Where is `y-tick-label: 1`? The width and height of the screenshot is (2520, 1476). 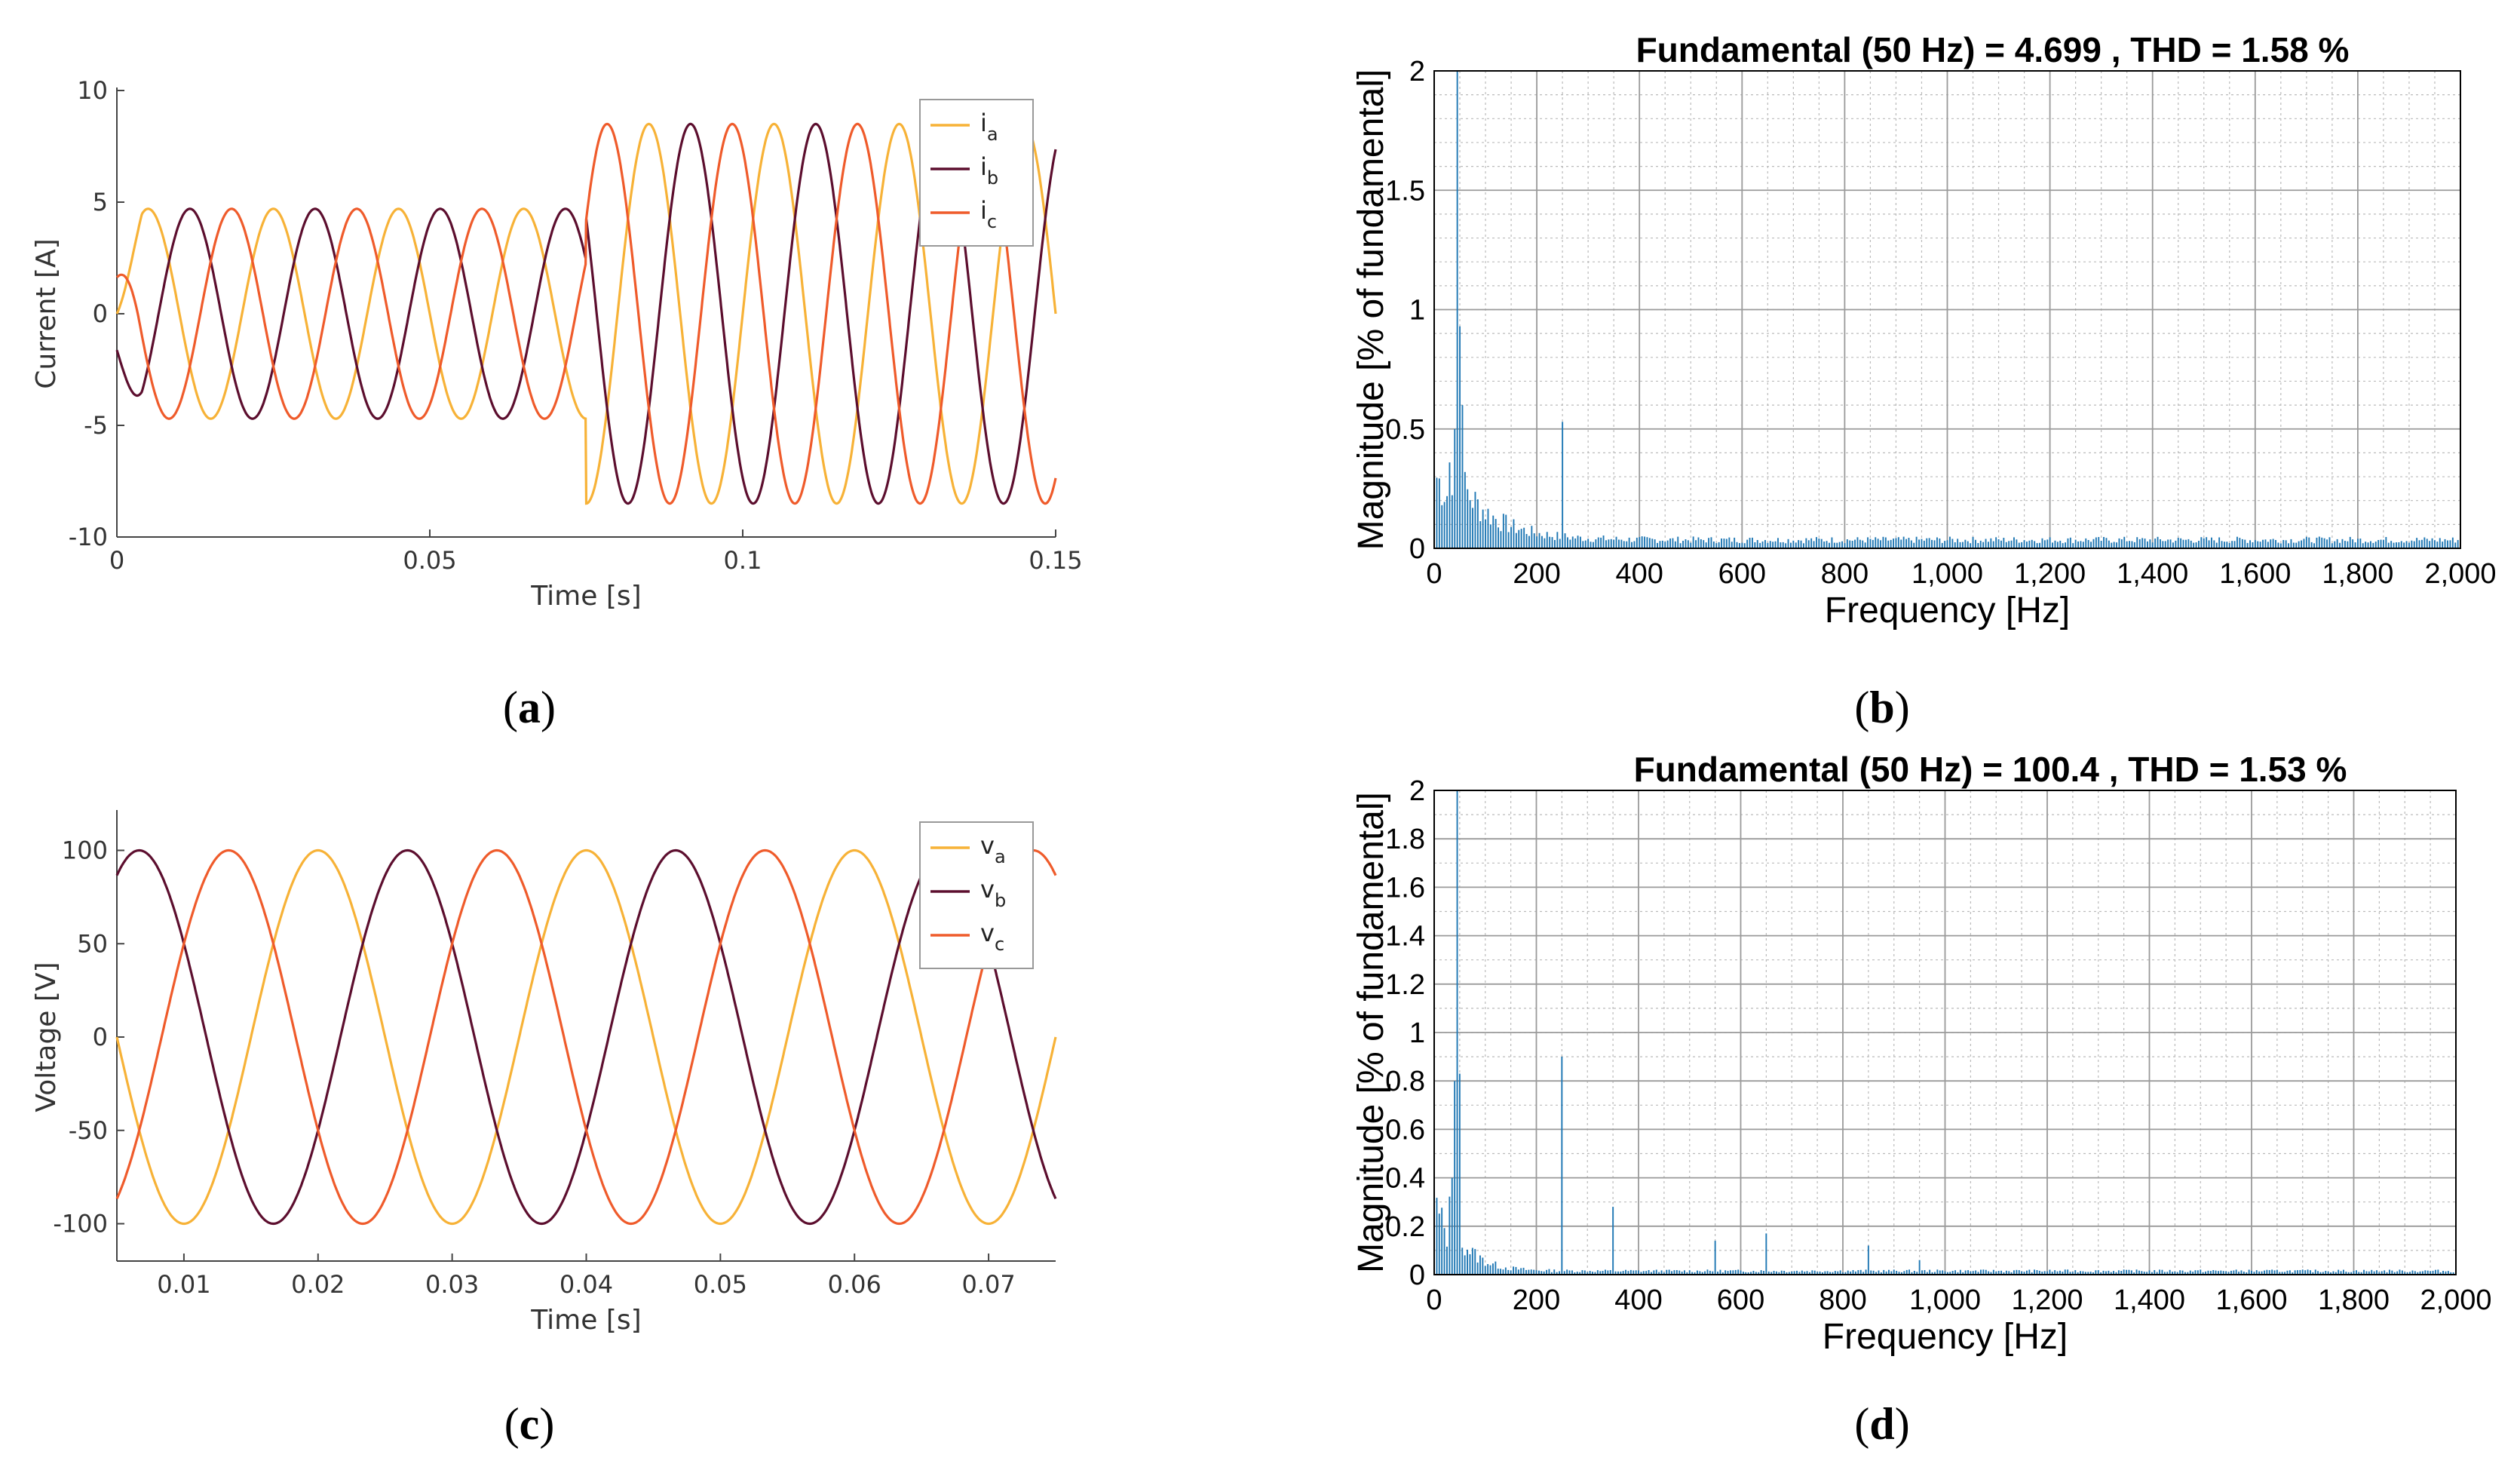 y-tick-label: 1 is located at coordinates (1417, 311).